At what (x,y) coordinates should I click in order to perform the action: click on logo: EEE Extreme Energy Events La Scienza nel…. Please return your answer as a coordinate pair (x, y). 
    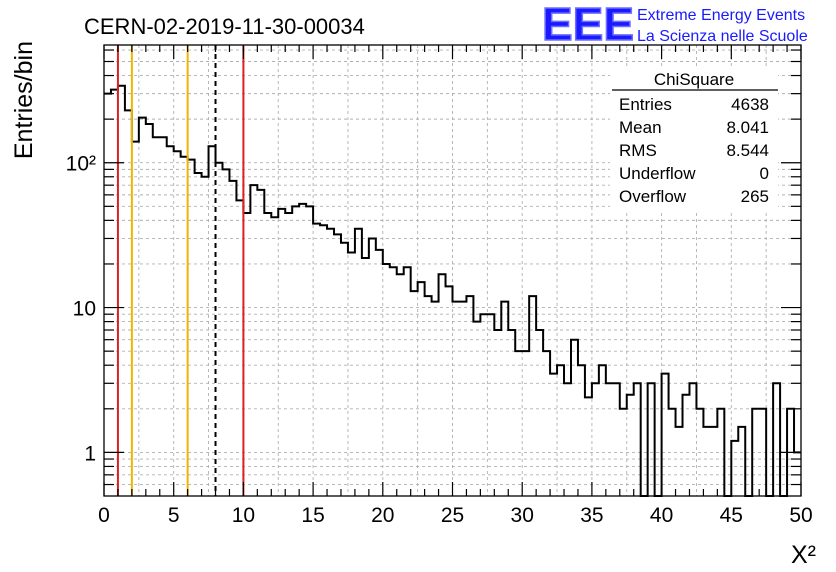
    Looking at the image, I should click on (674, 25).